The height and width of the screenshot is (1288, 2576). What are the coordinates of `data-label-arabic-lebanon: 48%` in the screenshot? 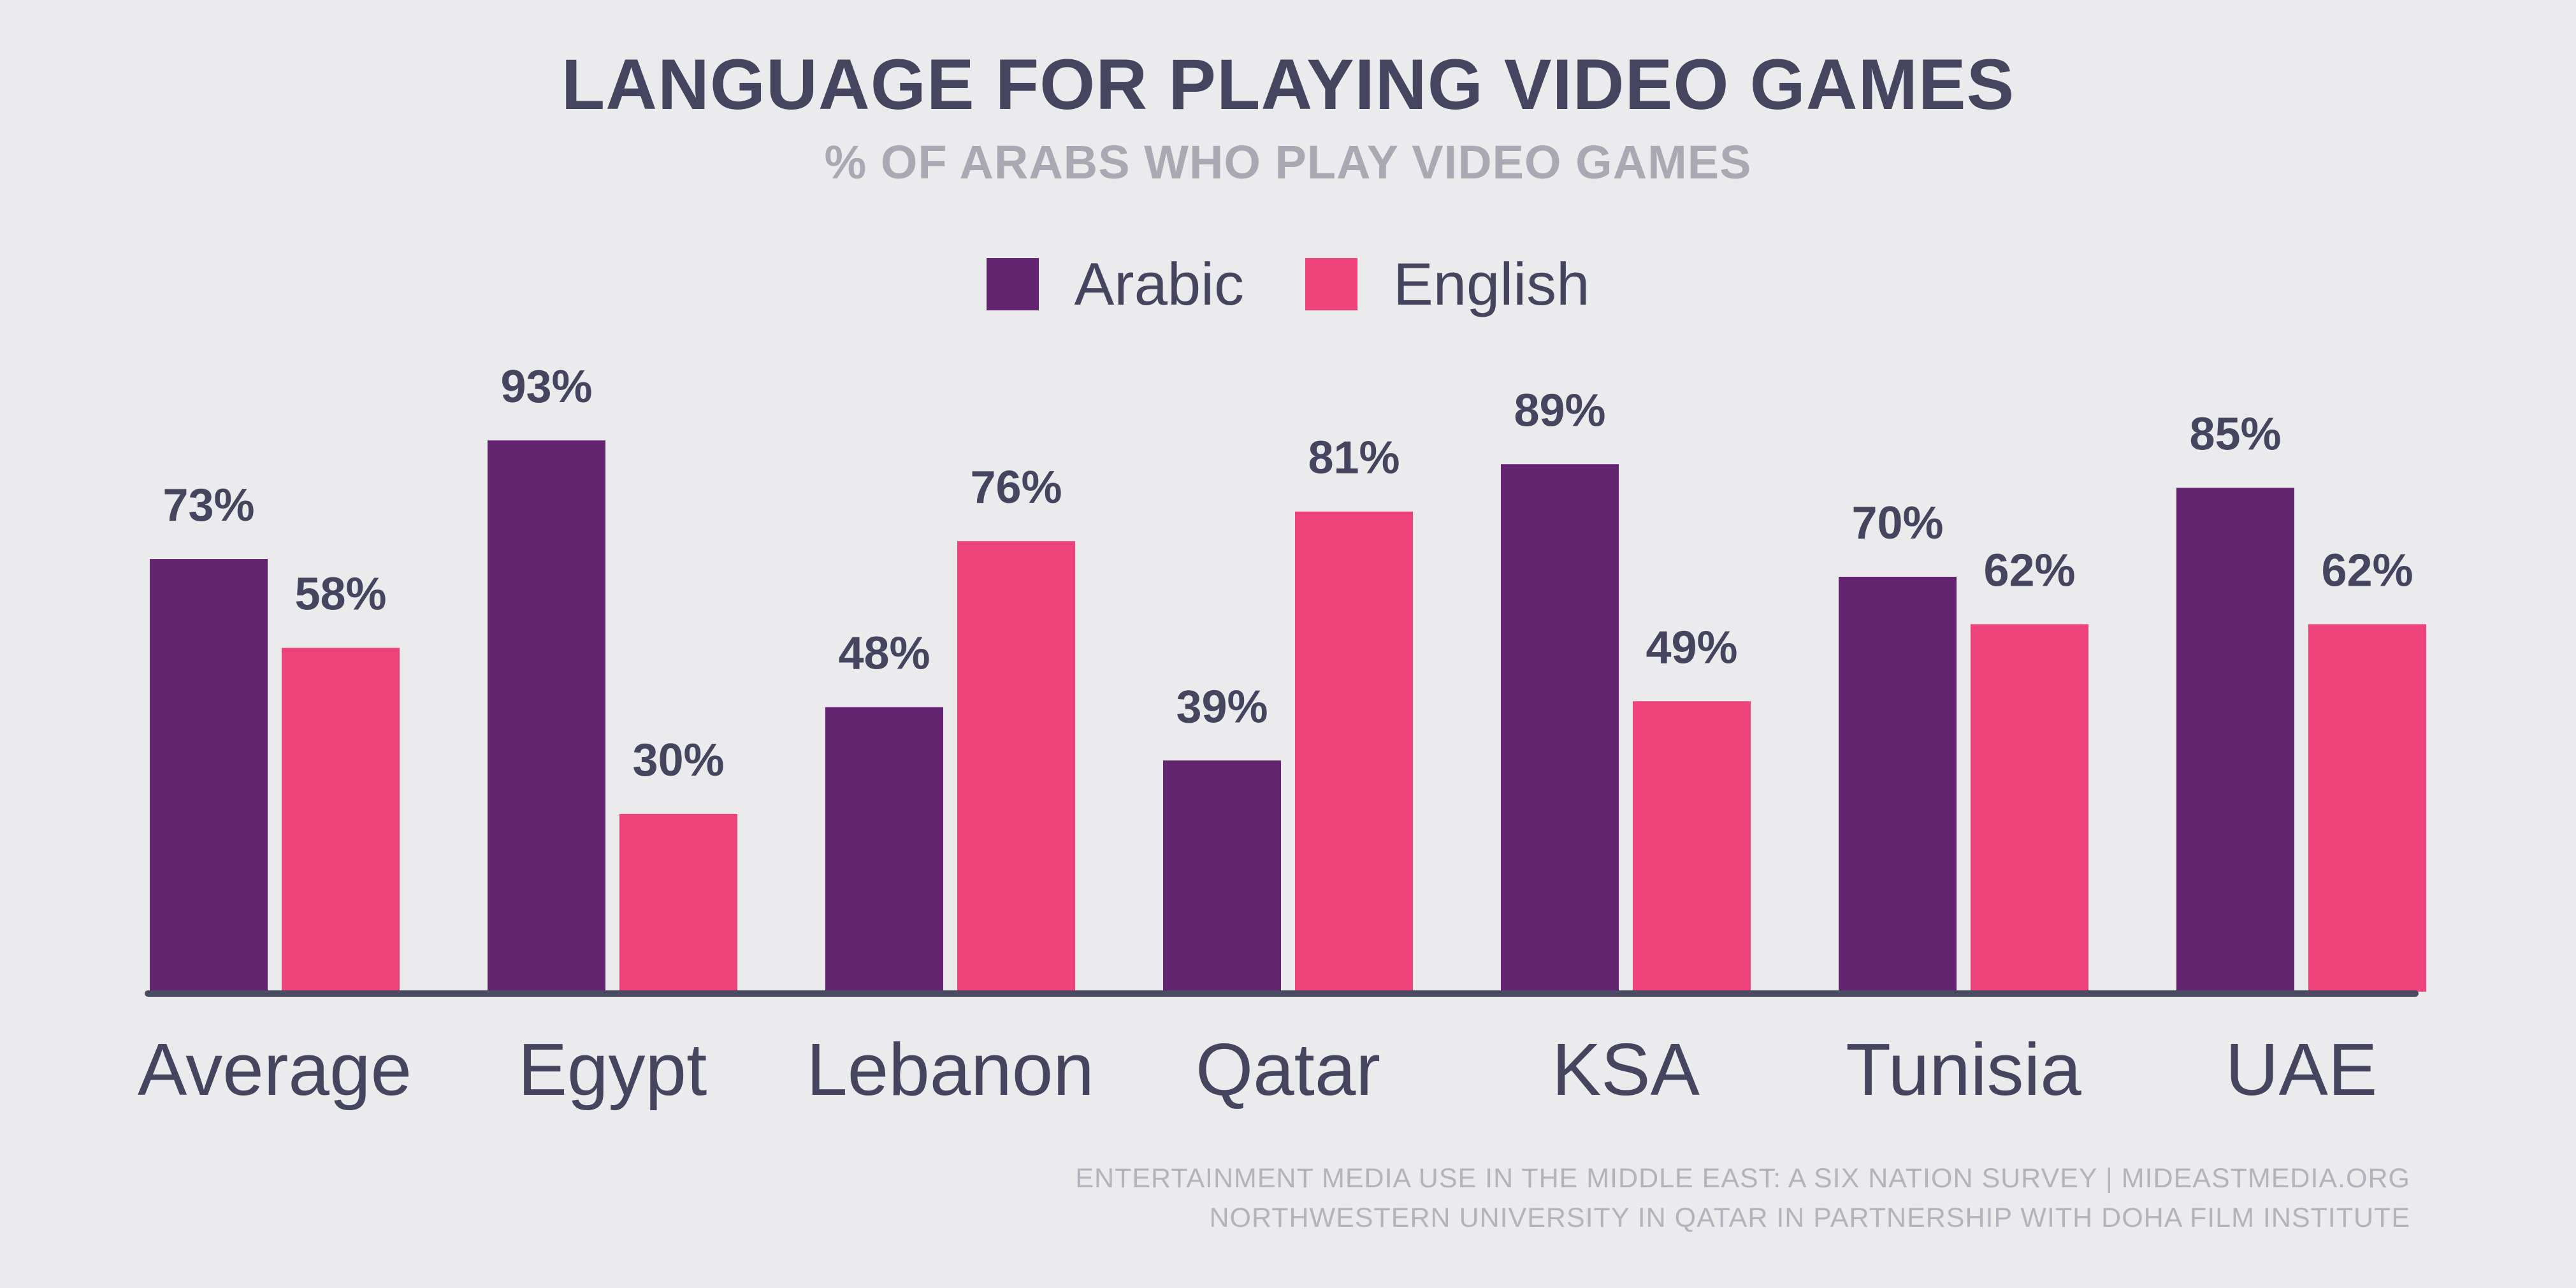 It's located at (884, 653).